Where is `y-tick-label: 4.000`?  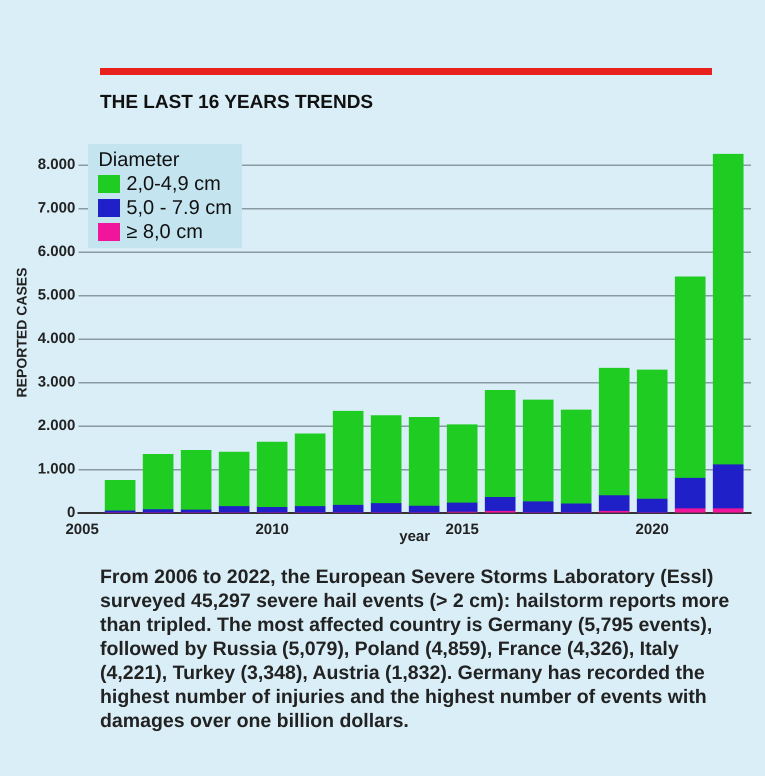
y-tick-label: 4.000 is located at coordinates (57, 339).